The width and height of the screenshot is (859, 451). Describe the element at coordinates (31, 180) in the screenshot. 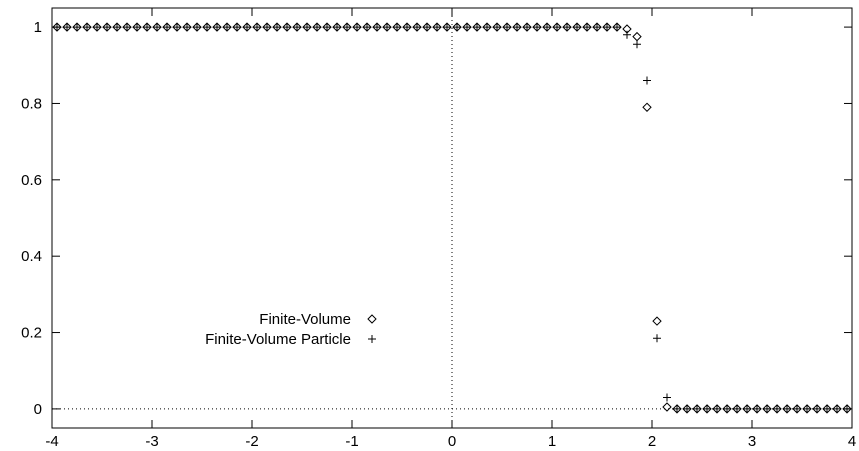

I see `y-tick-label: 0.6` at that location.